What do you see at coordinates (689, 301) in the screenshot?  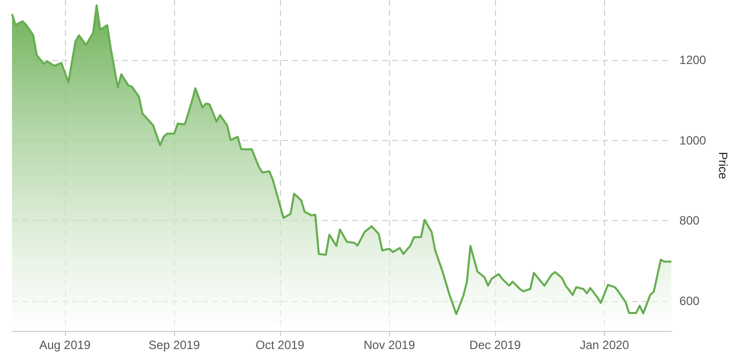 I see `y-tick-label: 600` at bounding box center [689, 301].